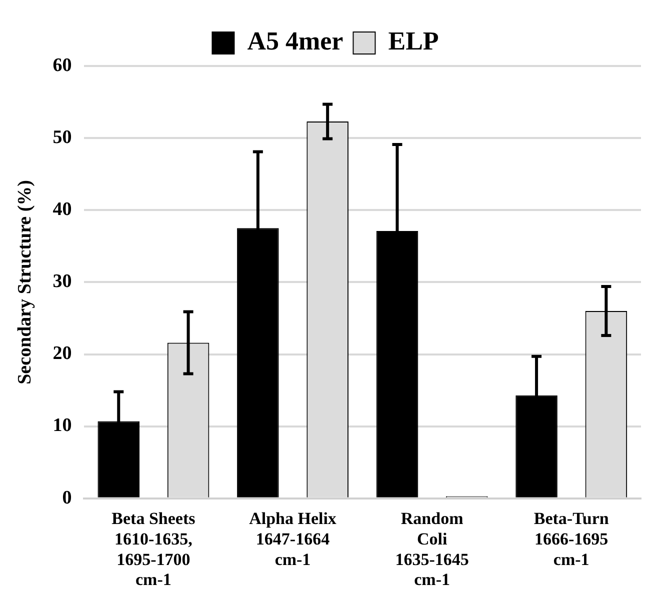  I want to click on y-tick-label: 40, so click(62, 209).